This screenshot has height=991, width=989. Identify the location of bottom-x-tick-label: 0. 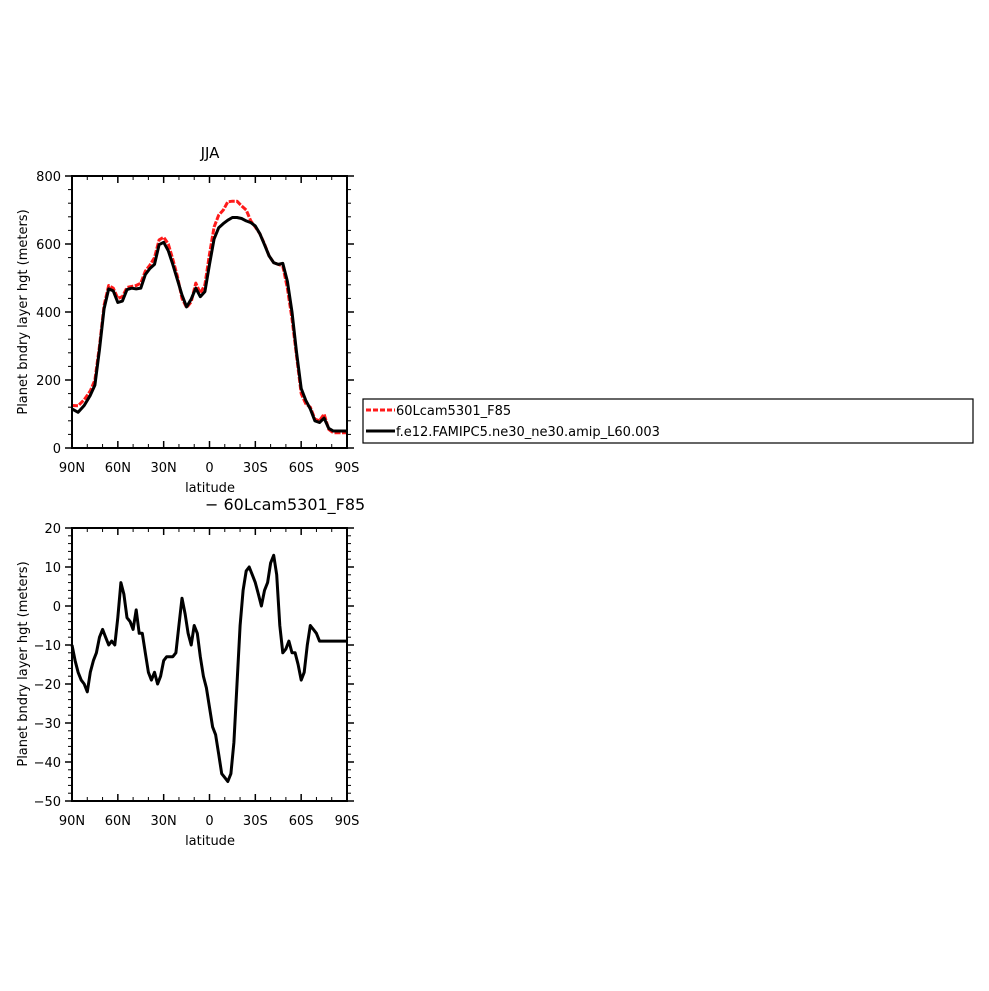
(209, 821).